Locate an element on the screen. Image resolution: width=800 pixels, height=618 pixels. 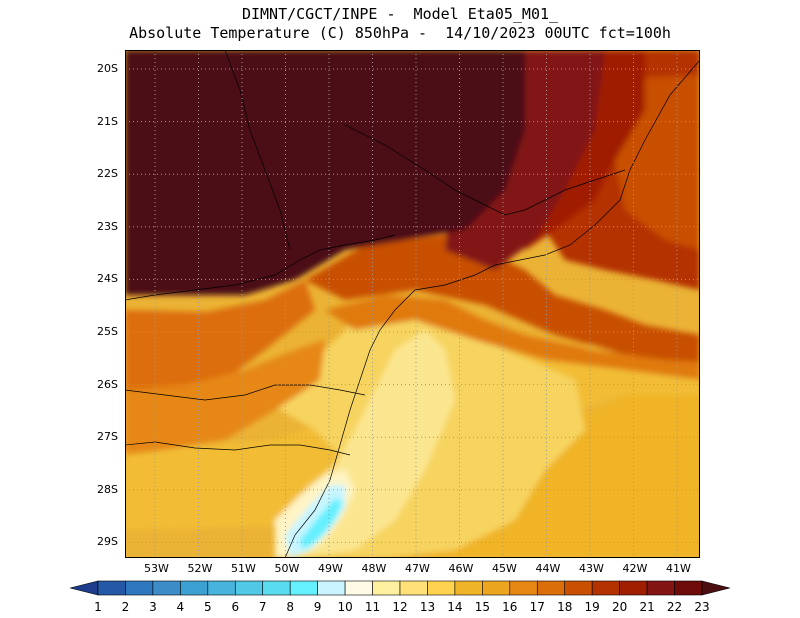
colorbar-tick-label: 21 is located at coordinates (647, 607).